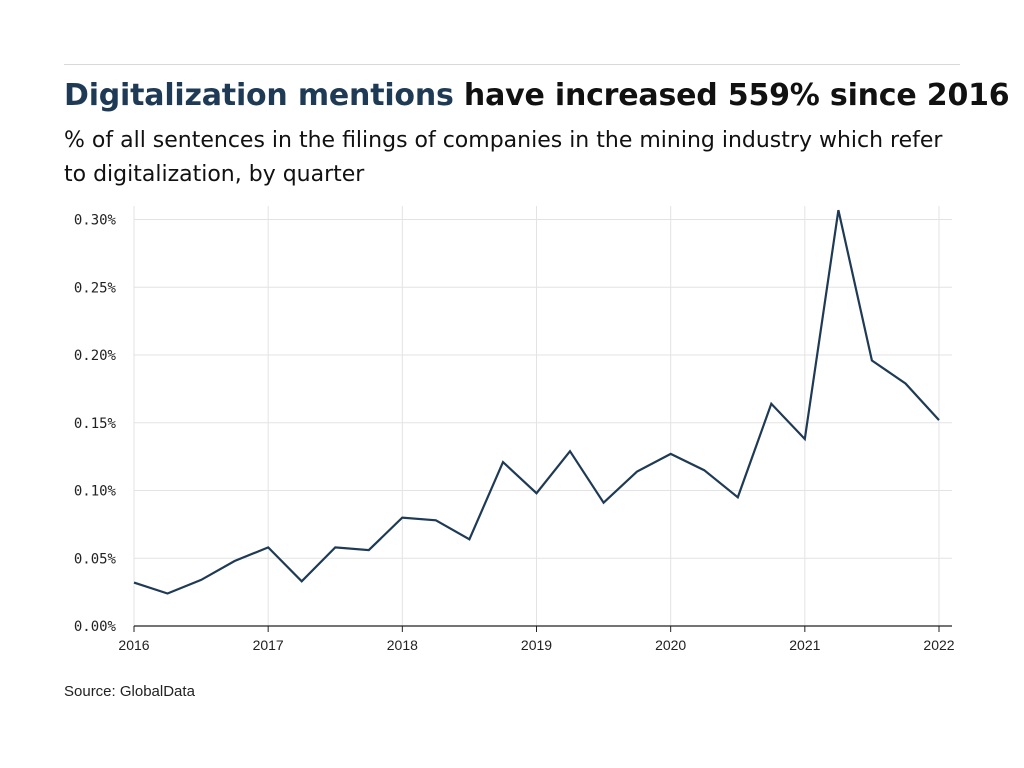  Describe the element at coordinates (670, 645) in the screenshot. I see `x-tick-label: 2020` at that location.